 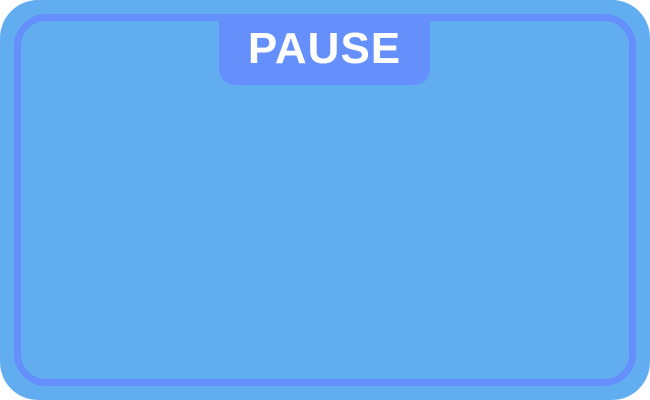 I want to click on pause-title: PAUSE, so click(x=324, y=48).